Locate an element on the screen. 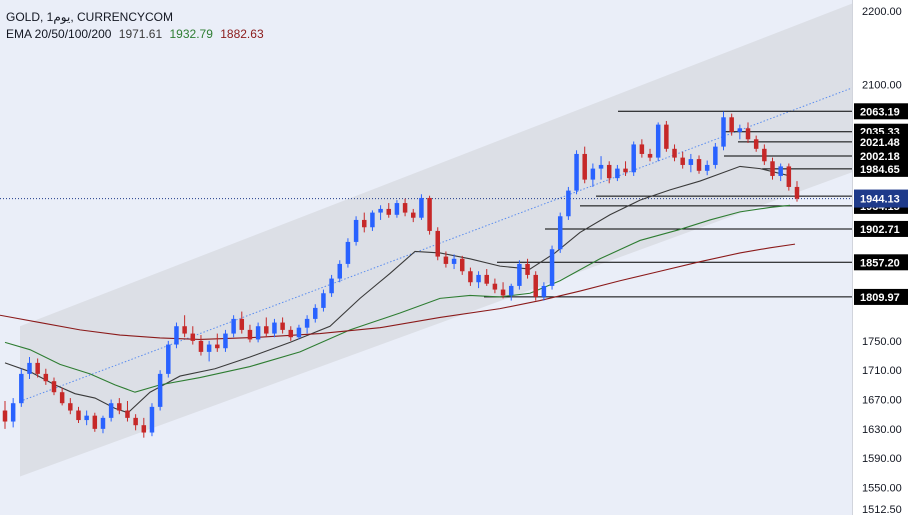  level-label: 1984.65 is located at coordinates (881, 168).